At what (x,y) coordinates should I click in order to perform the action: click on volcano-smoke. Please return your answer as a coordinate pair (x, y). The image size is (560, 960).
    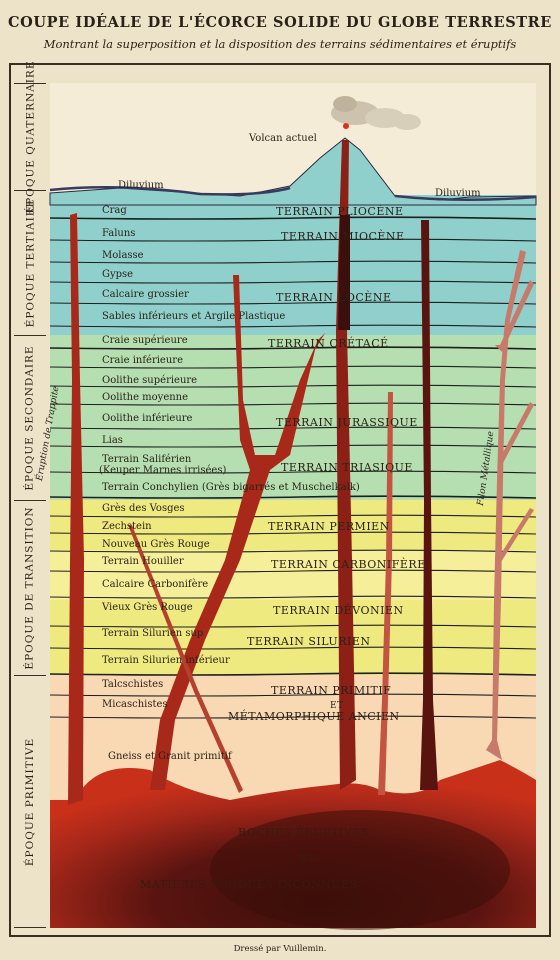
    Looking at the image, I should click on (376, 113).